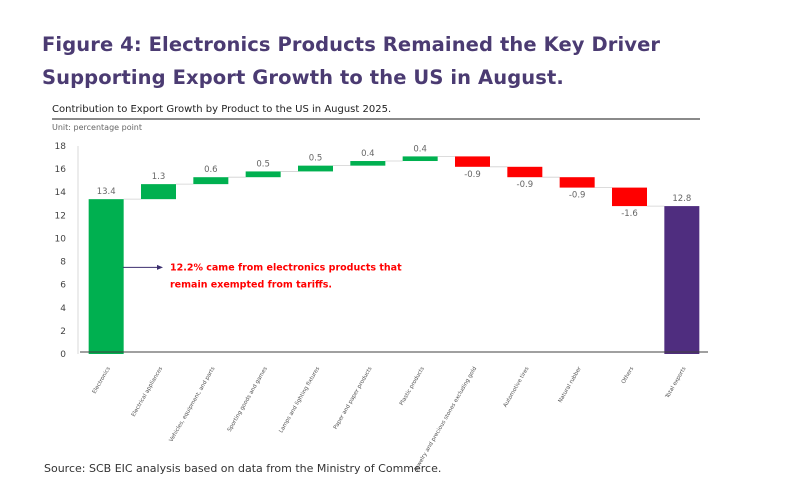 This screenshot has height=504, width=800. What do you see at coordinates (61, 193) in the screenshot?
I see `y-tick-label: 14` at bounding box center [61, 193].